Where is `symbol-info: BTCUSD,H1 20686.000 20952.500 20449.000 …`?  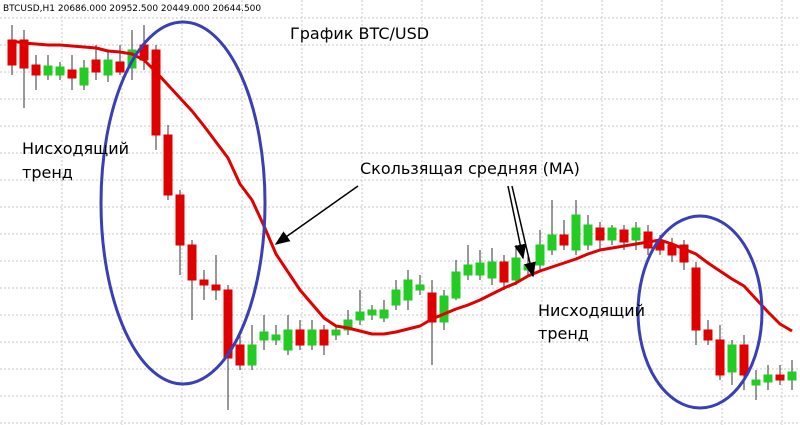 symbol-info: BTCUSD,H1 20686.000 20952.500 20449.000 … is located at coordinates (132, 9).